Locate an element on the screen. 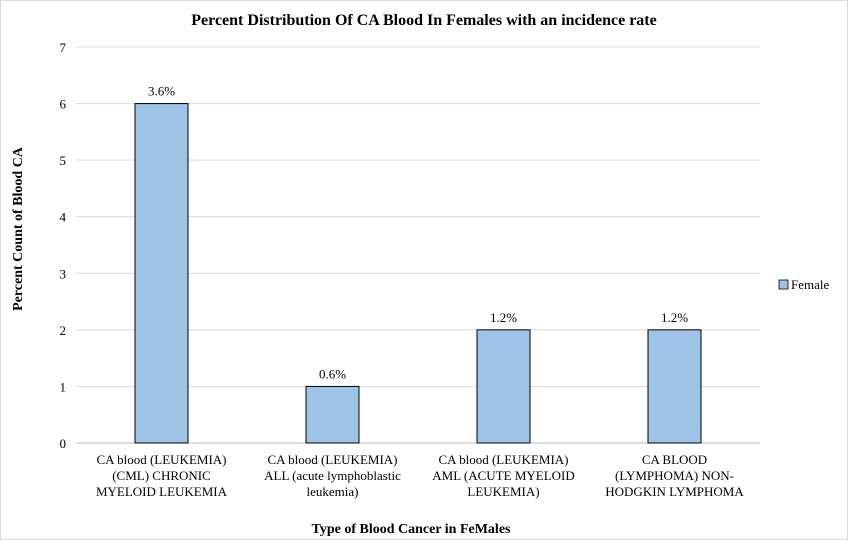  y-tick-label: 6 is located at coordinates (63, 104).